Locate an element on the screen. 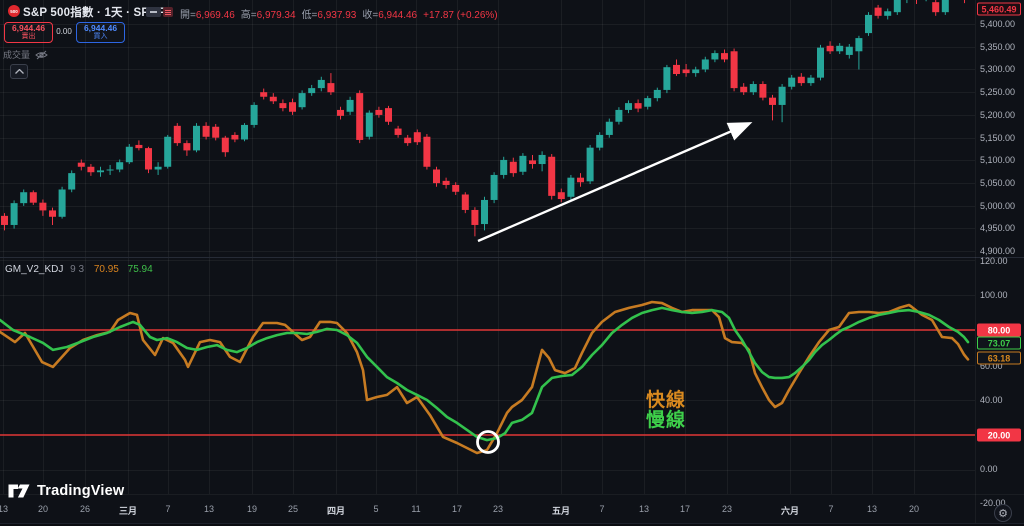 This screenshot has width=1024, height=526. pane-collapse-button is located at coordinates (19, 71).